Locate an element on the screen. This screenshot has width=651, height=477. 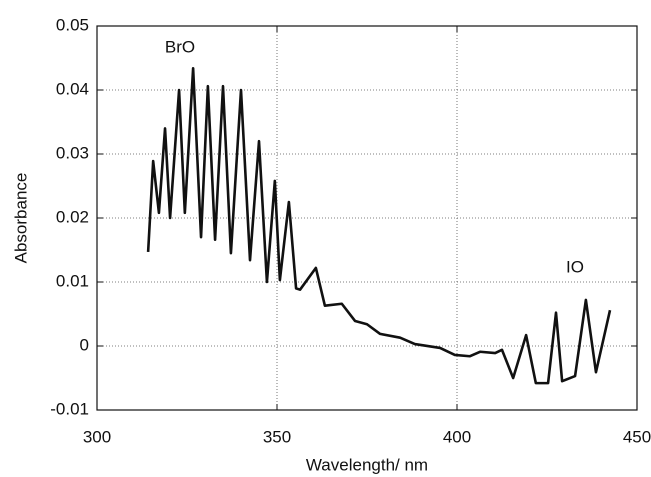
x-tick-label: 300 is located at coordinates (97, 436).